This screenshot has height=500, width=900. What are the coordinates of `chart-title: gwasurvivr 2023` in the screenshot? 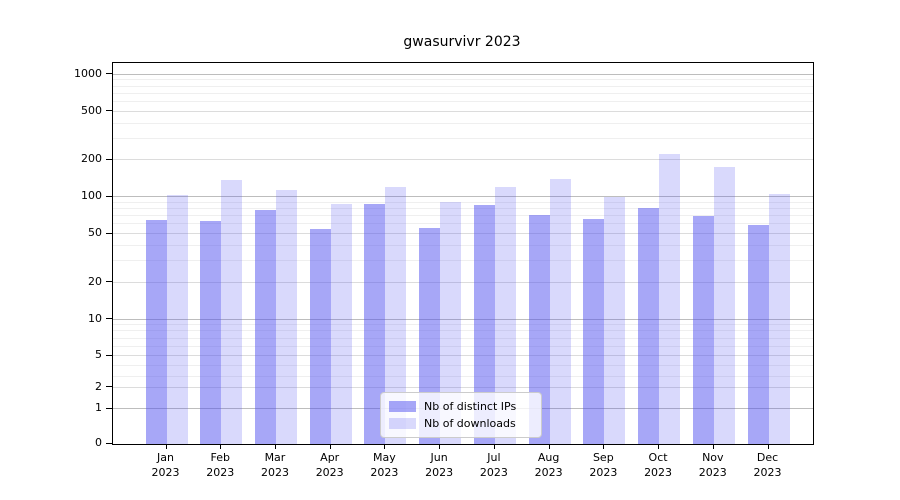 It's located at (462, 42).